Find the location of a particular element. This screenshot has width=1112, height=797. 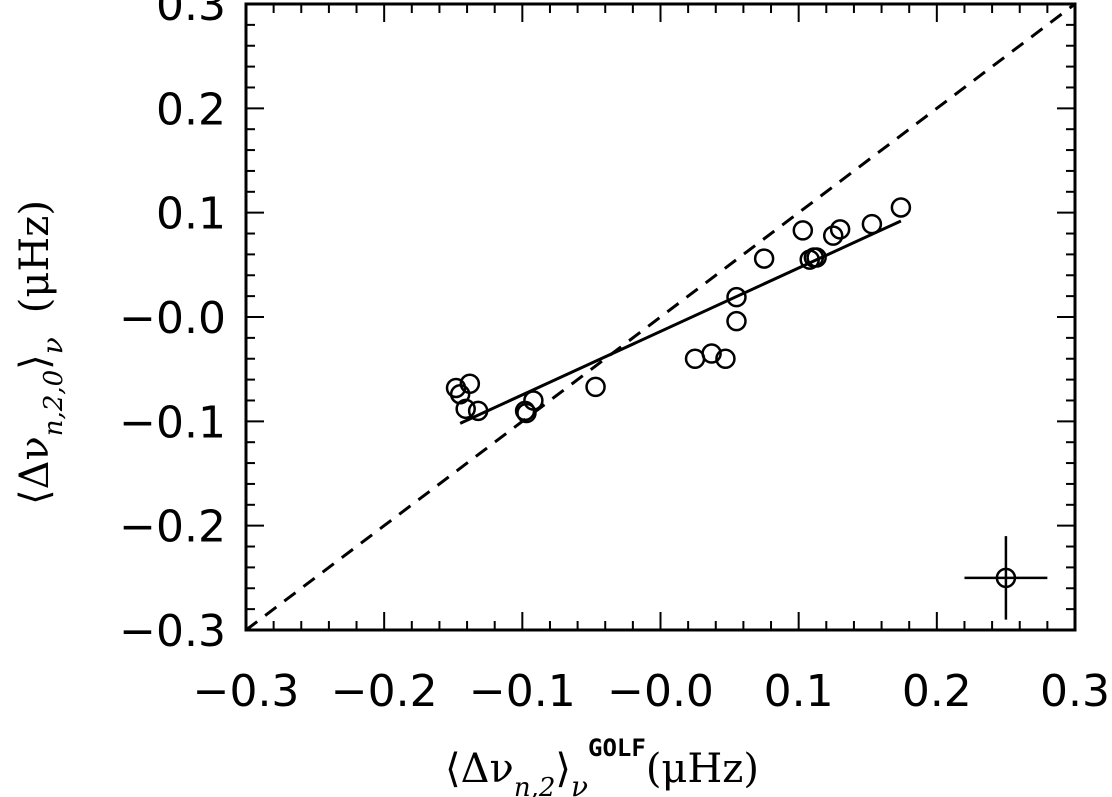

x-tick-label: −0.1 is located at coordinates (522, 691).